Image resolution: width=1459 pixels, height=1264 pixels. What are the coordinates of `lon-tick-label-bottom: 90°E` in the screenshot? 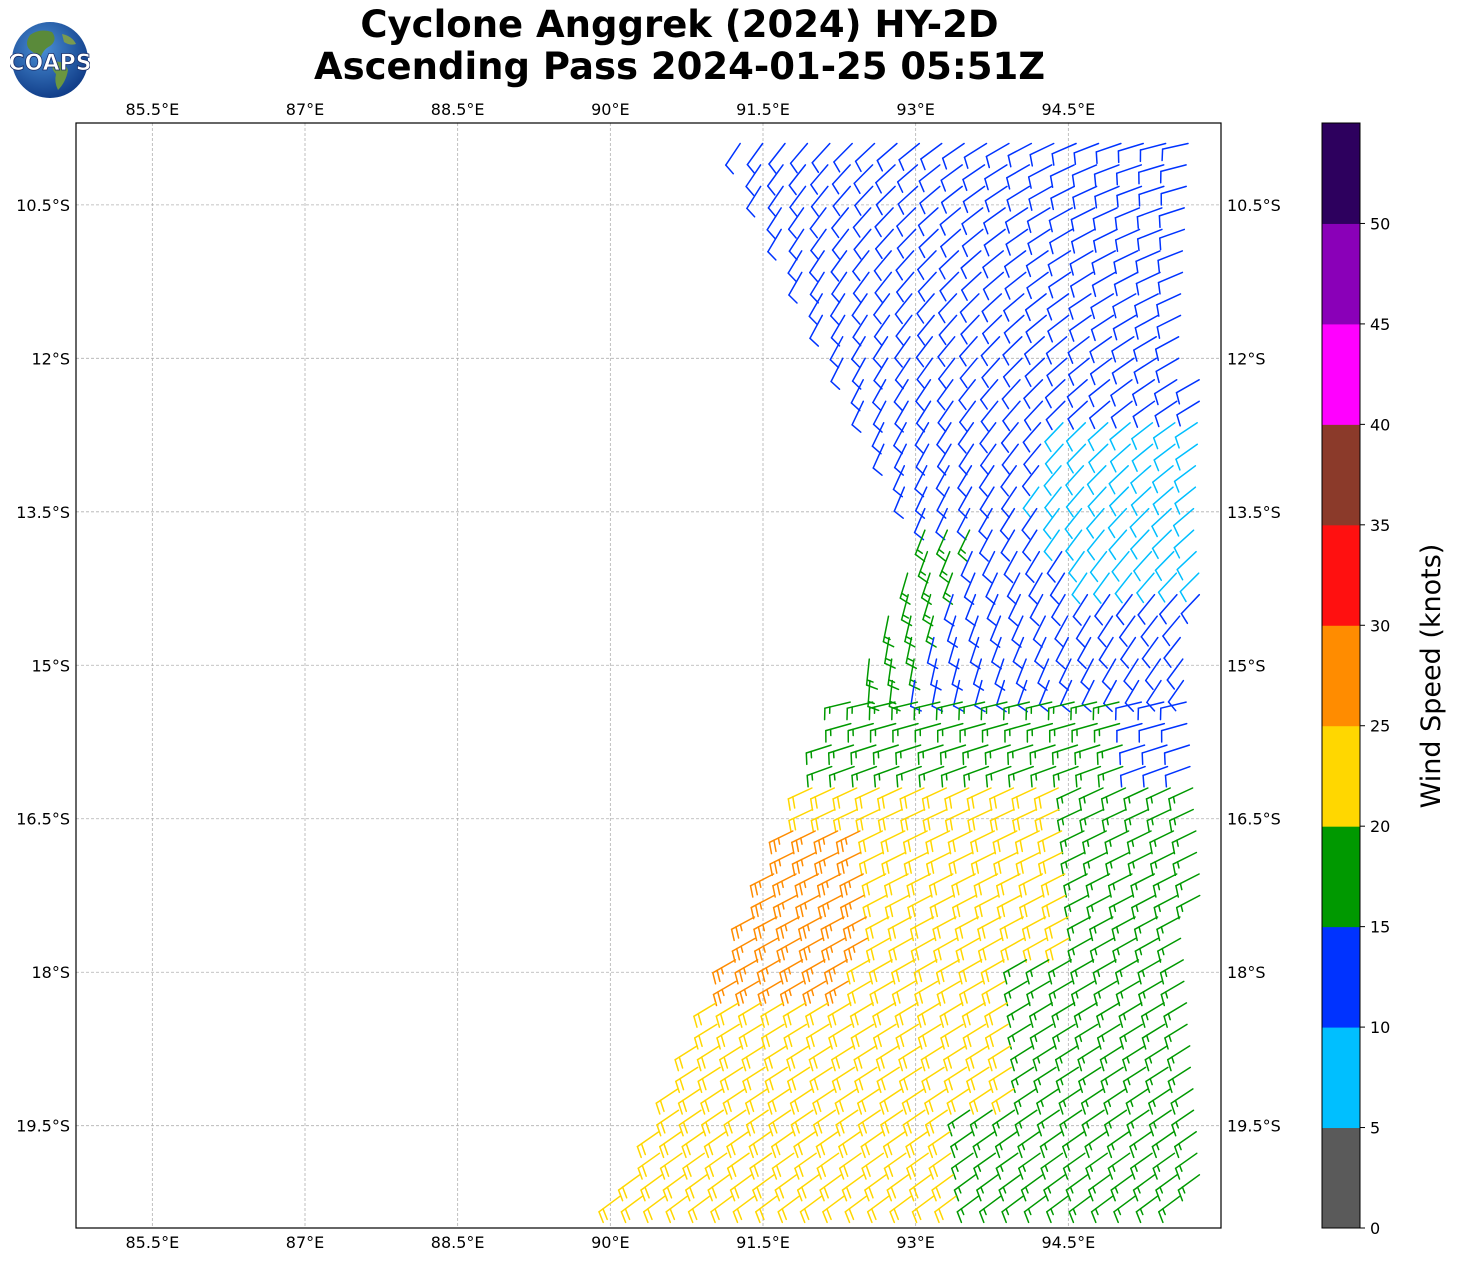 It's located at (610, 1242).